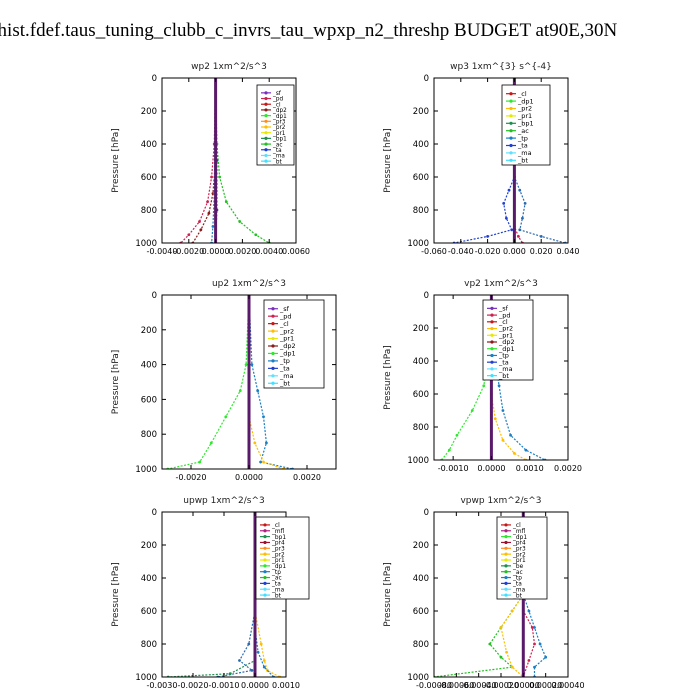  I want to click on legend-label: _bp1, so click(279, 140).